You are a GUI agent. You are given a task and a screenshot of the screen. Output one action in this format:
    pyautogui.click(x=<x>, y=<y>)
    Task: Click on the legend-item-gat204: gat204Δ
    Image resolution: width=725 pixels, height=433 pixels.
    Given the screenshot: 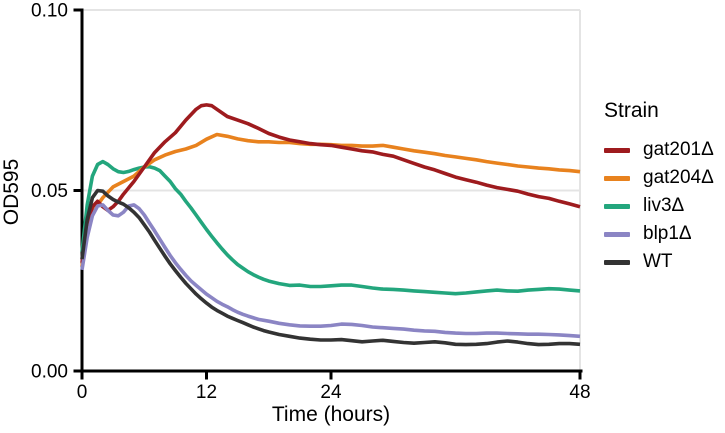 What is the action you would take?
    pyautogui.click(x=664, y=178)
    